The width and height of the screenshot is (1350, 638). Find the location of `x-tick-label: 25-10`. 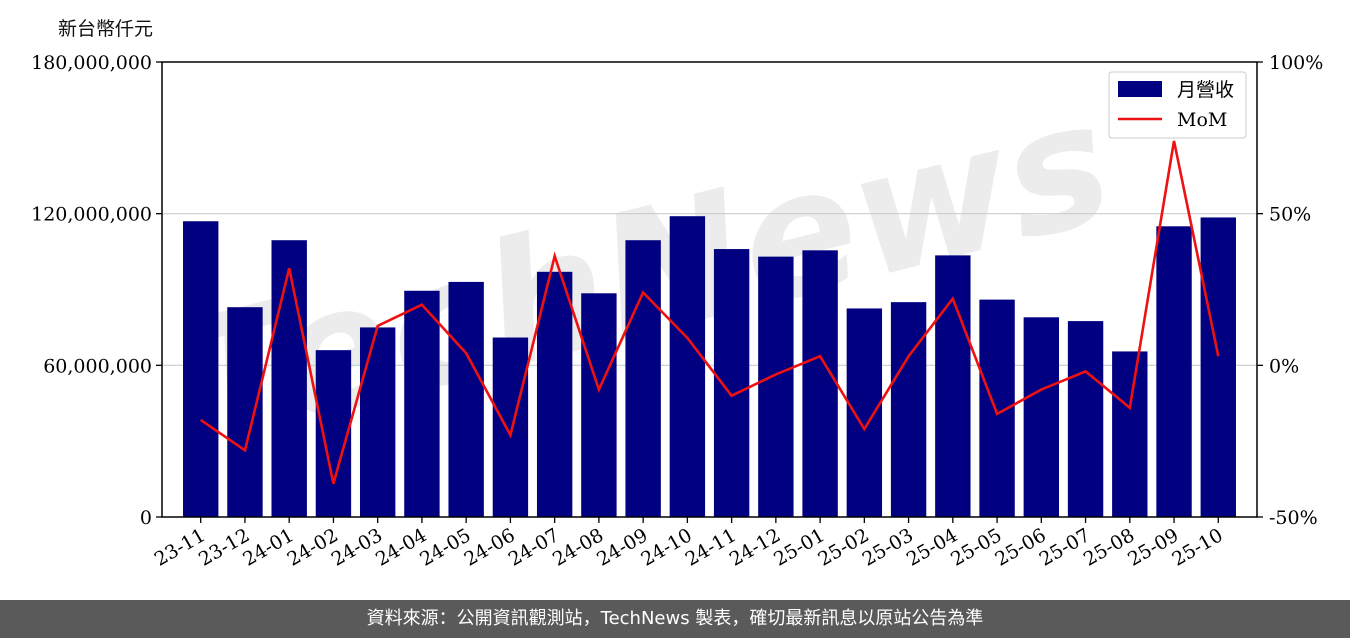

x-tick-label: 25-10 is located at coordinates (1197, 547).